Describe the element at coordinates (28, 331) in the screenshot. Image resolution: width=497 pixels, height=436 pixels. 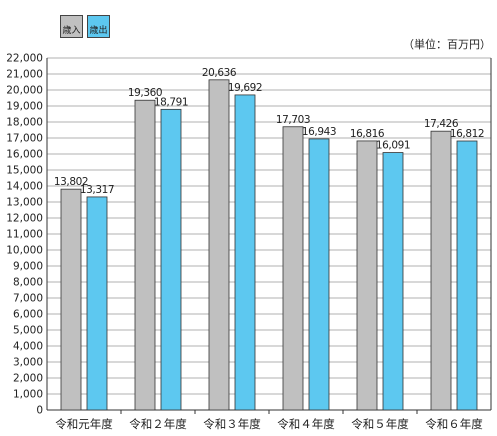
I see `y-tick-label: 5,000` at that location.